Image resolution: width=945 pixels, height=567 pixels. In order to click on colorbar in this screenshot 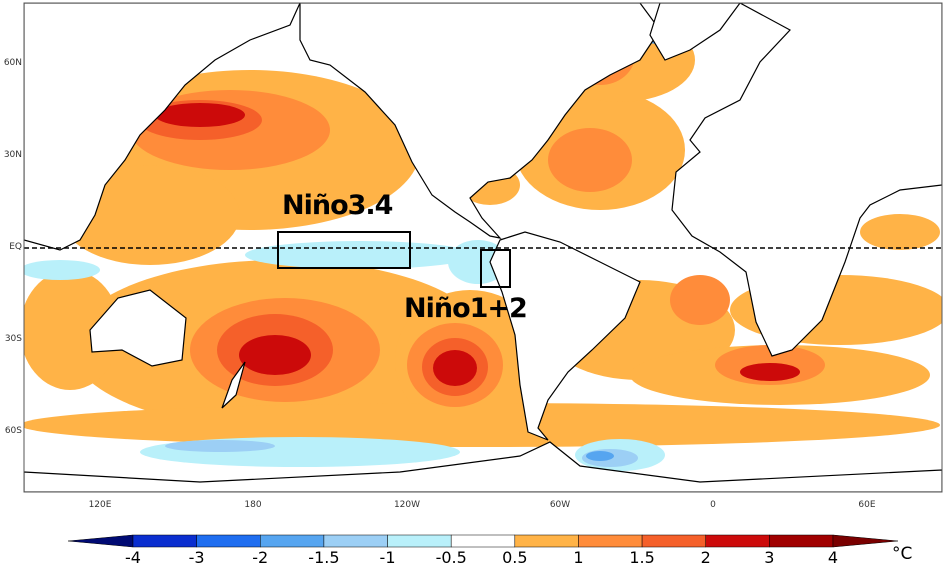, I will do `click(483, 541)`.